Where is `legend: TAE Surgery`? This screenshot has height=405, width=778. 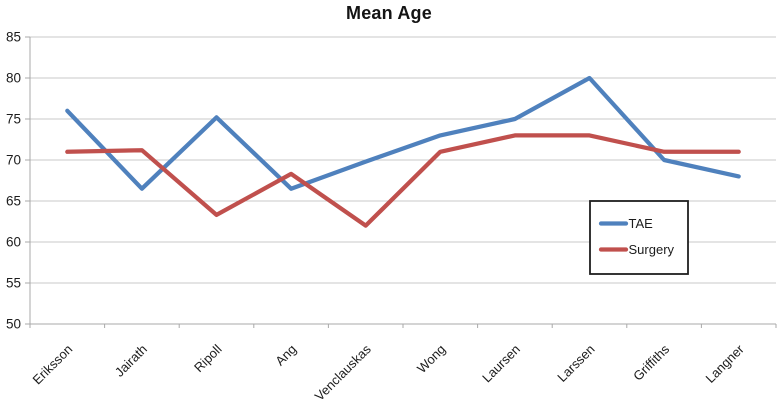
legend: TAE Surgery is located at coordinates (639, 237).